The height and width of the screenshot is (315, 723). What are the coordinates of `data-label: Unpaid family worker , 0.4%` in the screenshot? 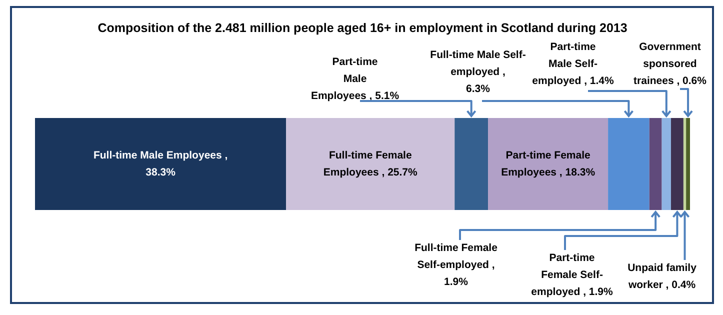 It's located at (662, 276).